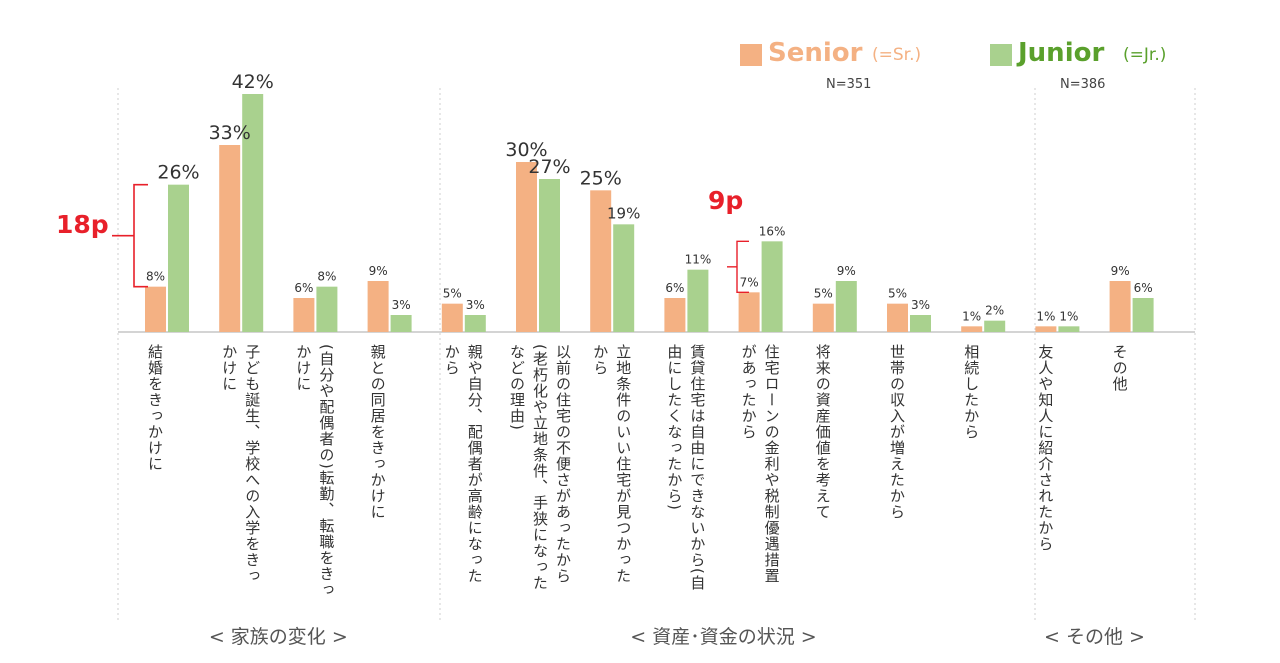 This screenshot has width=1280, height=663. What do you see at coordinates (253, 82) in the screenshot?
I see `bar-label-junior: 42%` at bounding box center [253, 82].